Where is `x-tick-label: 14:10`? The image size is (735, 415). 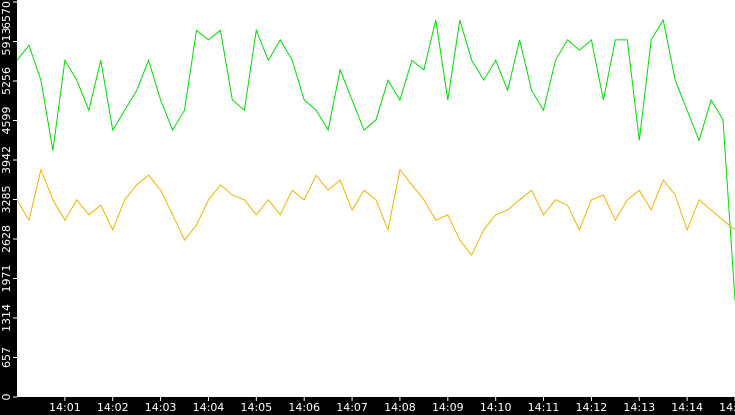
x-tick-label: 14:10 is located at coordinates (496, 407).